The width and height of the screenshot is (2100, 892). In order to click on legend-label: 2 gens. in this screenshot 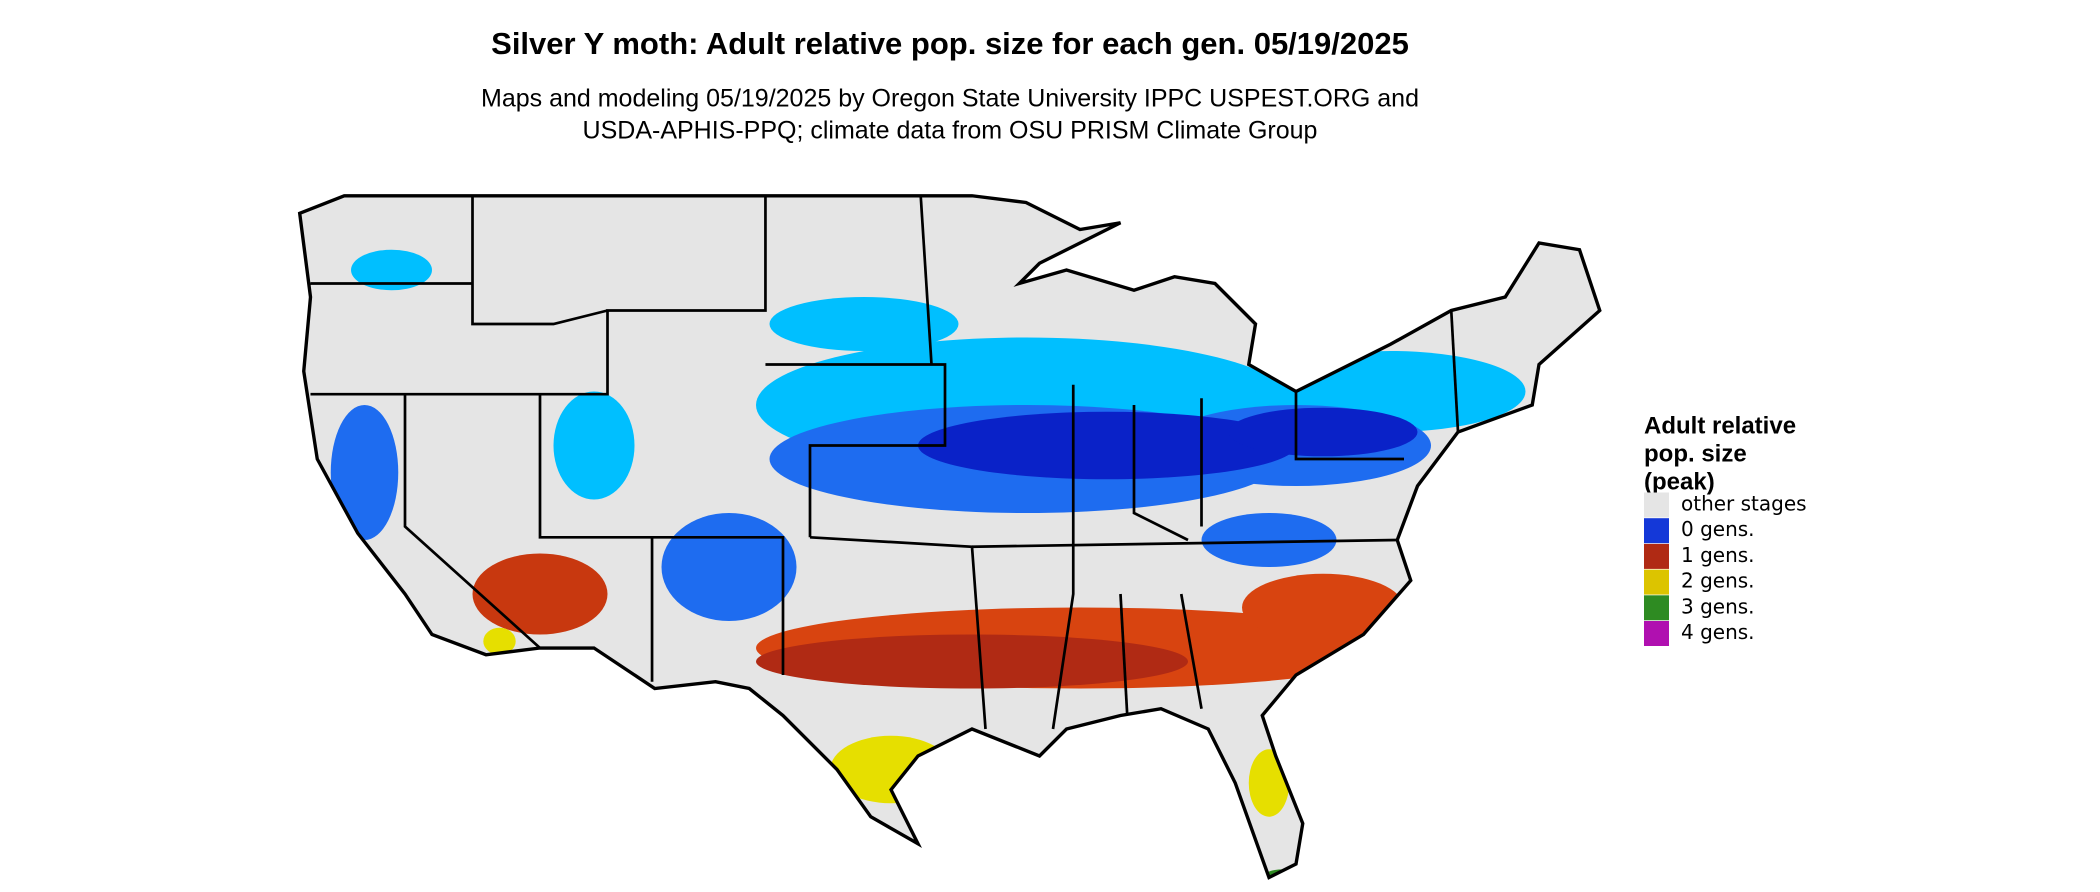, I will do `click(1718, 581)`.